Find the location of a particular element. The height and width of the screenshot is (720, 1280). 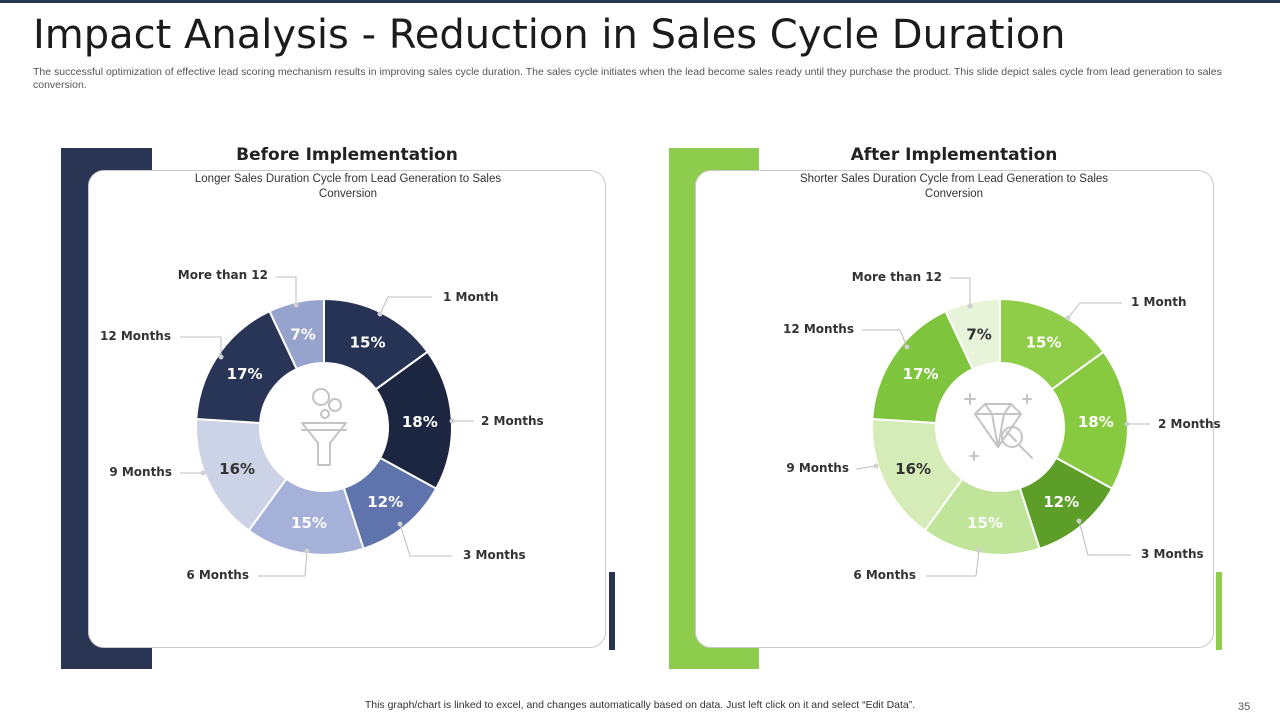

before-category-label-2: 3 Months is located at coordinates (494, 555).